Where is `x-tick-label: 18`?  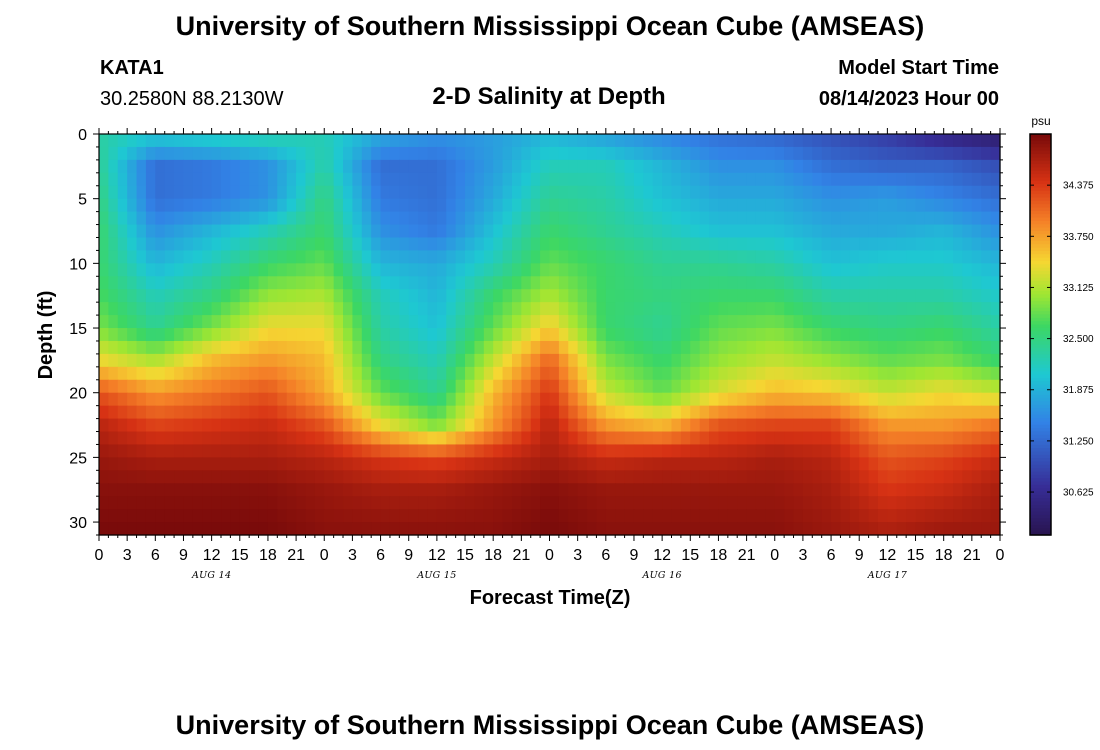 x-tick-label: 18 is located at coordinates (268, 555).